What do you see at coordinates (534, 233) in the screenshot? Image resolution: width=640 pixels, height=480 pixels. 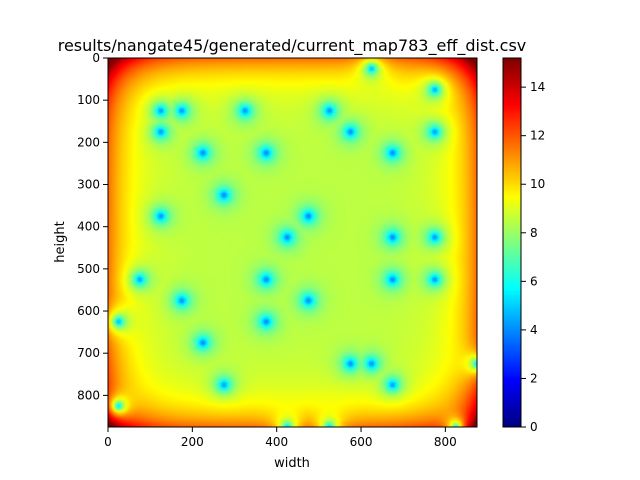 I see `colorbar-tick-label: 8` at bounding box center [534, 233].